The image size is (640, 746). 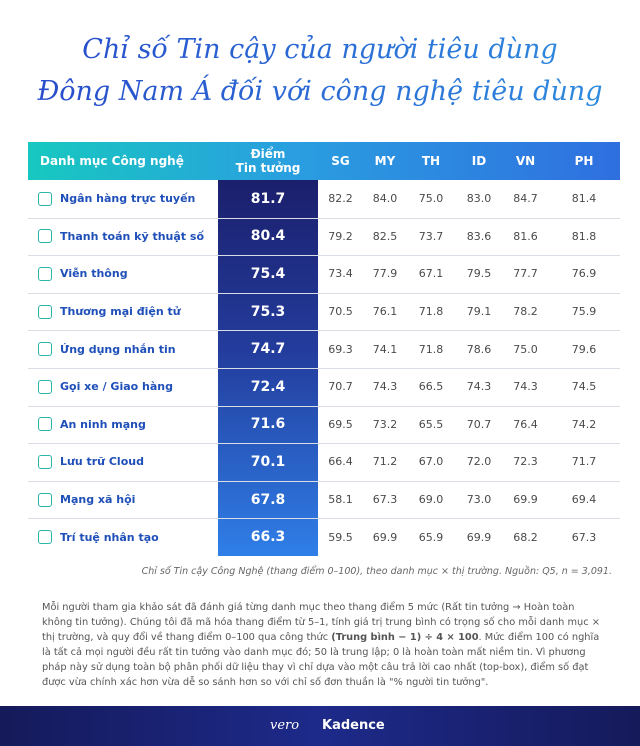 What do you see at coordinates (268, 198) in the screenshot?
I see `trust-score: 81.7` at bounding box center [268, 198].